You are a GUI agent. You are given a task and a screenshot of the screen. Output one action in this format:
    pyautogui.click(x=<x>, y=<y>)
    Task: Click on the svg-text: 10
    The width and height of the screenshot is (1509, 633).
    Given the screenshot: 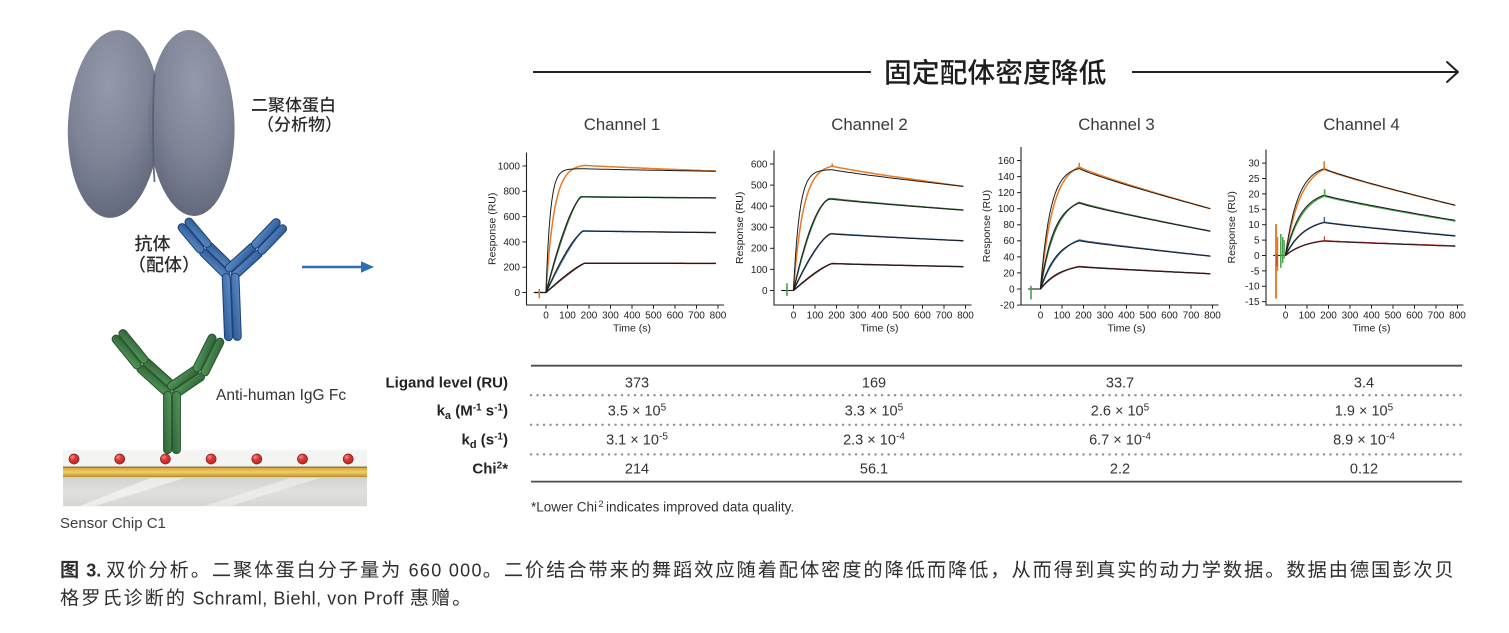 What is the action you would take?
    pyautogui.click(x=1254, y=225)
    